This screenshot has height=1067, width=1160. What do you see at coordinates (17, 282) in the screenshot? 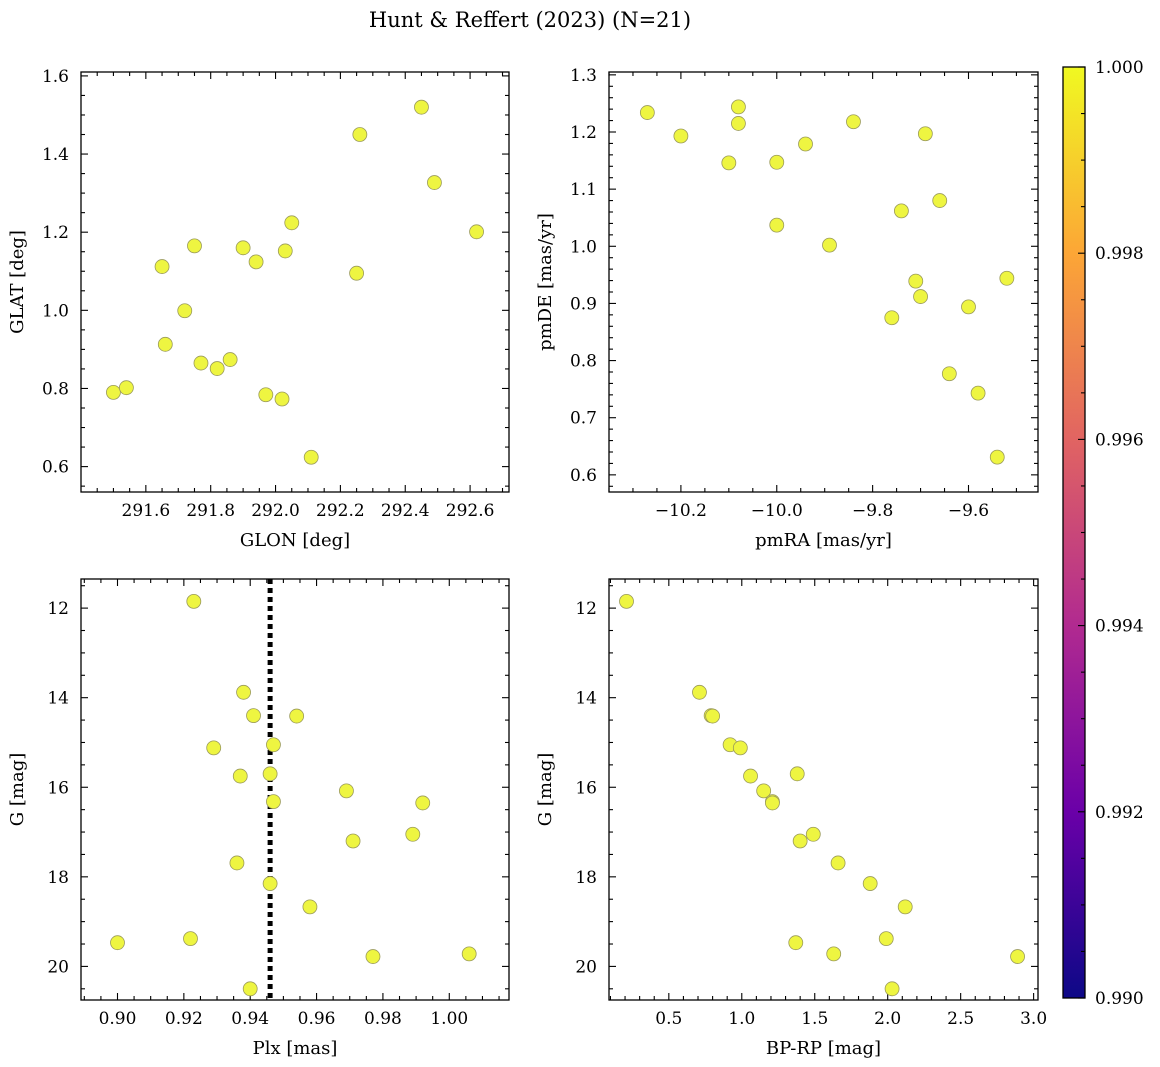
I see `y-axis-label: GLAT [deg]` at bounding box center [17, 282].